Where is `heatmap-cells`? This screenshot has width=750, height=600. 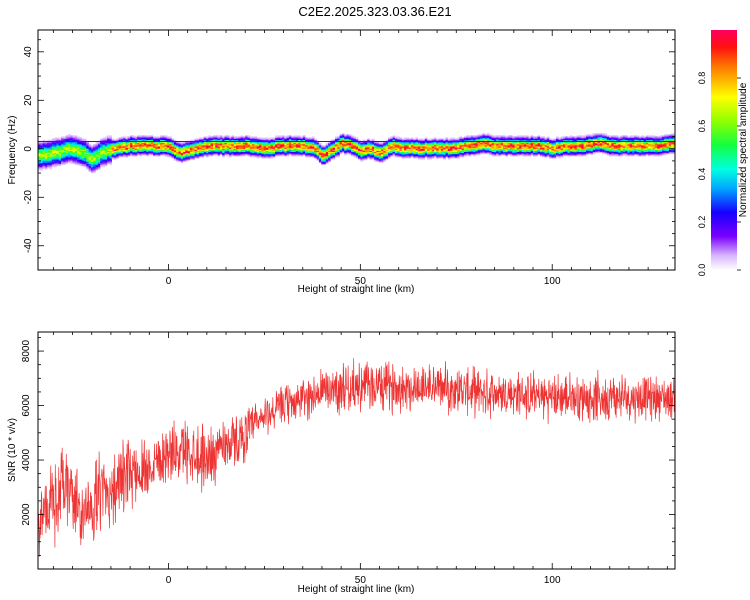 heatmap-cells is located at coordinates (356, 153).